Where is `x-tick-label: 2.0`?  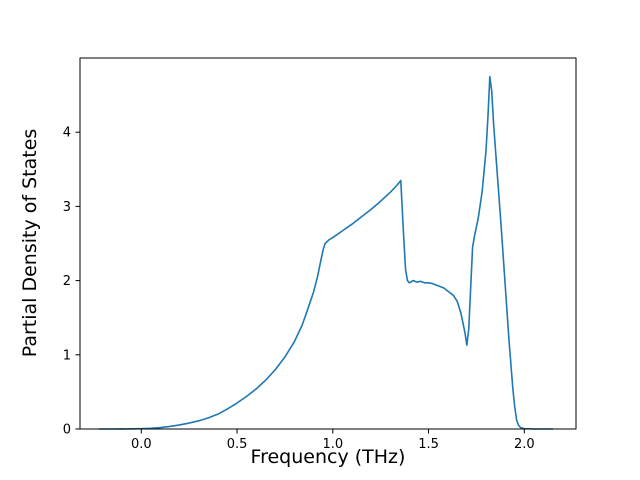 x-tick-label: 2.0 is located at coordinates (524, 444).